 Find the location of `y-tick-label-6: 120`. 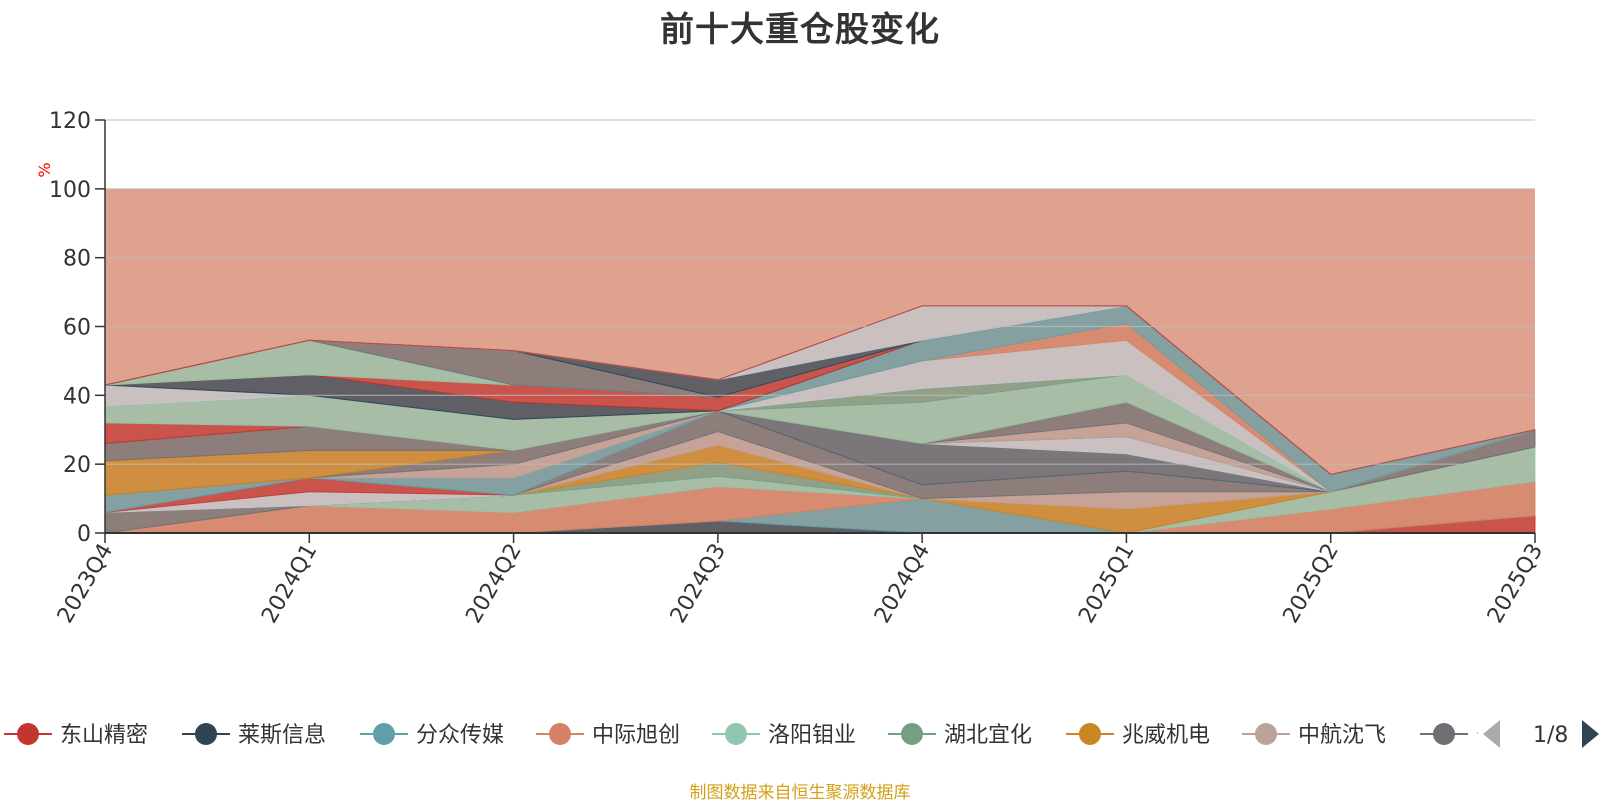

y-tick-label-6: 120 is located at coordinates (70, 121).